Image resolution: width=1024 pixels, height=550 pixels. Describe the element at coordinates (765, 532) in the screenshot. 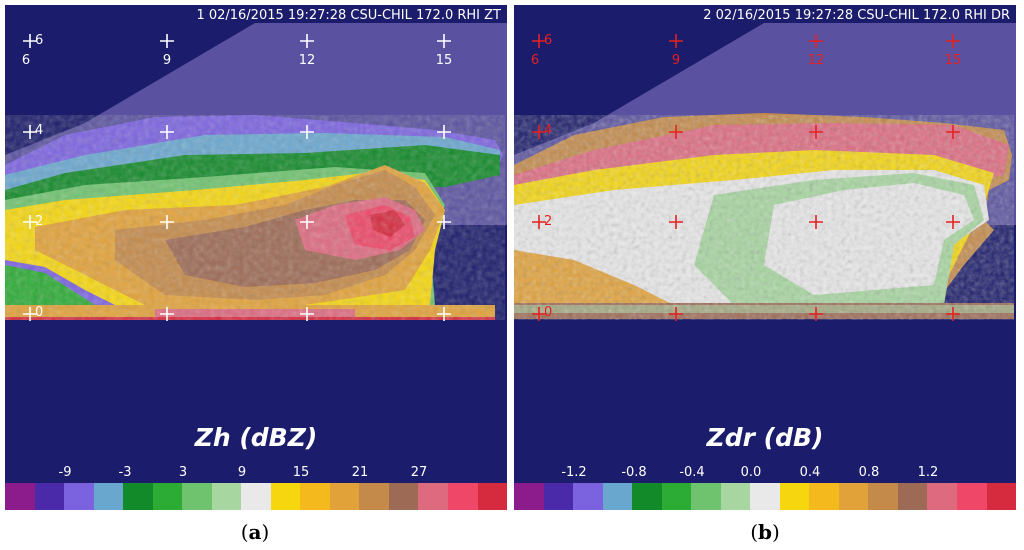

I see `caption-b: (b)` at that location.